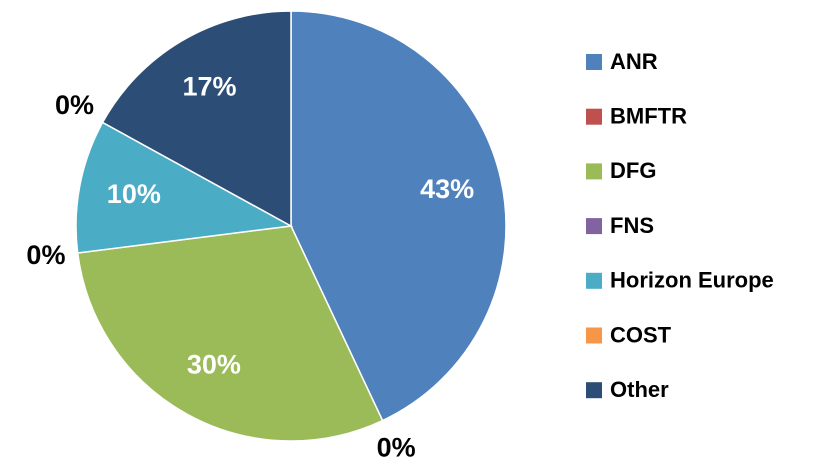  Describe the element at coordinates (632, 225) in the screenshot. I see `legend-label: FNS` at that location.